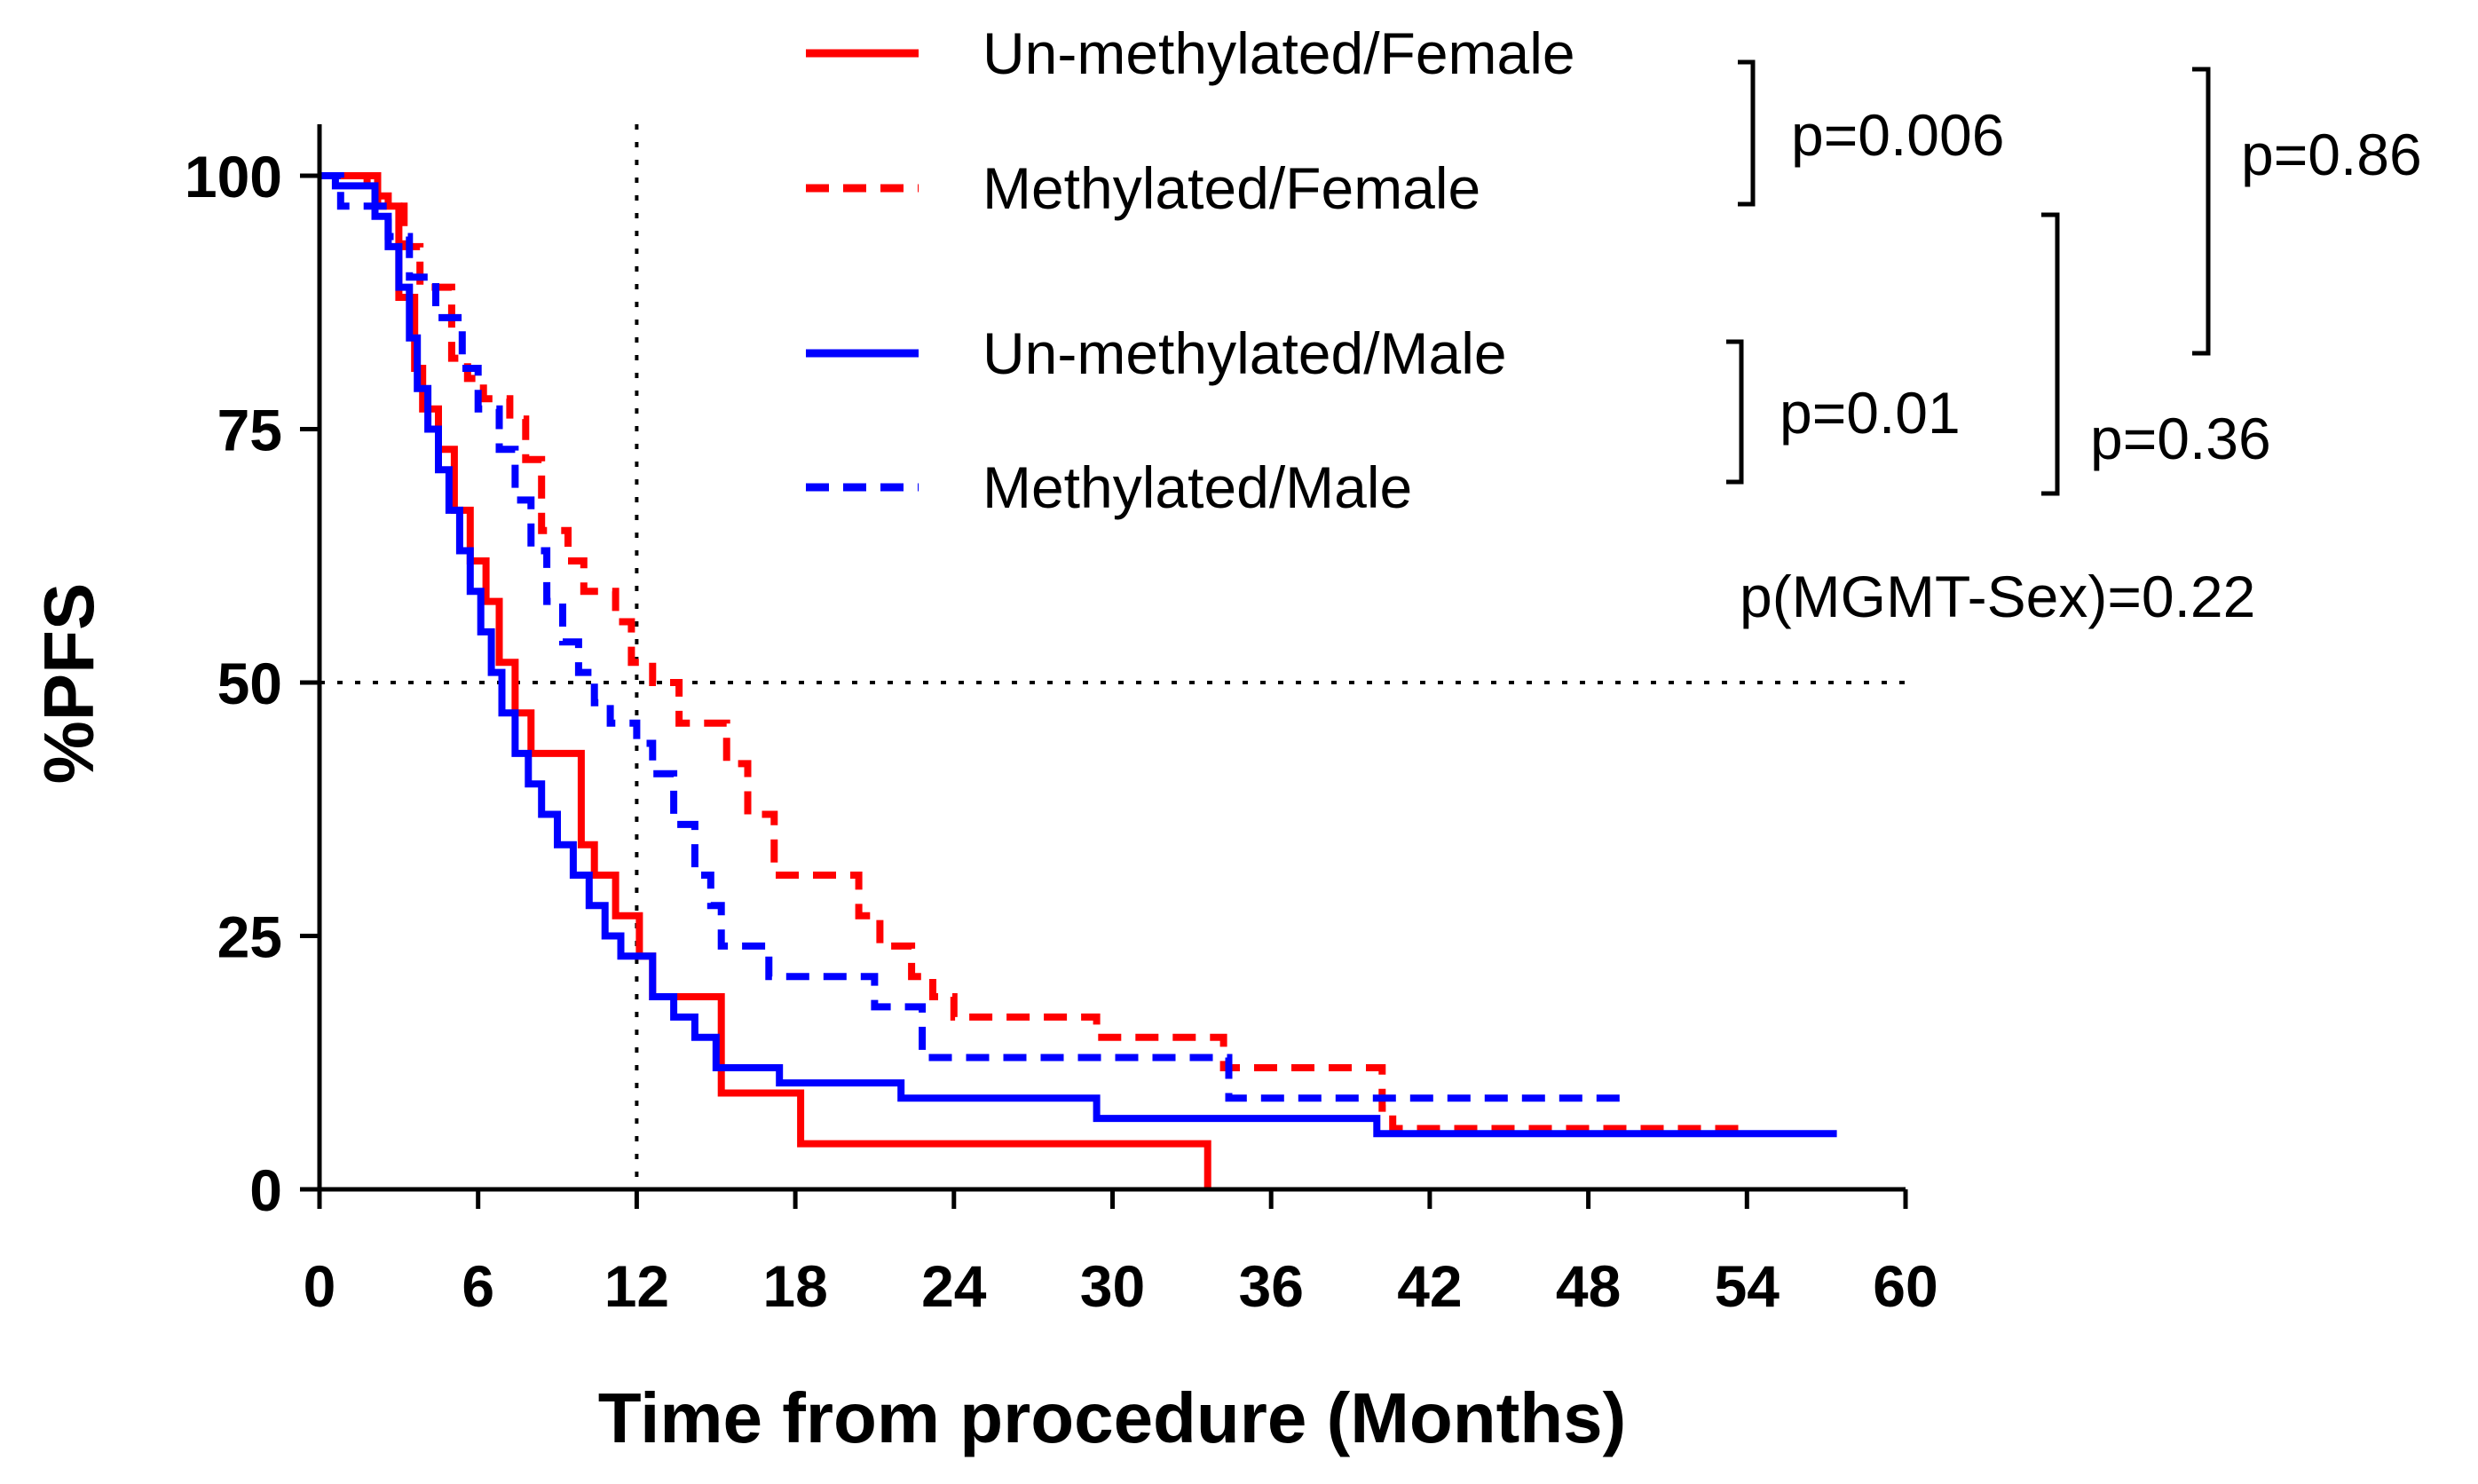 The height and width of the screenshot is (1484, 2478). What do you see at coordinates (233, 177) in the screenshot?
I see `y-tick-label: 100` at bounding box center [233, 177].